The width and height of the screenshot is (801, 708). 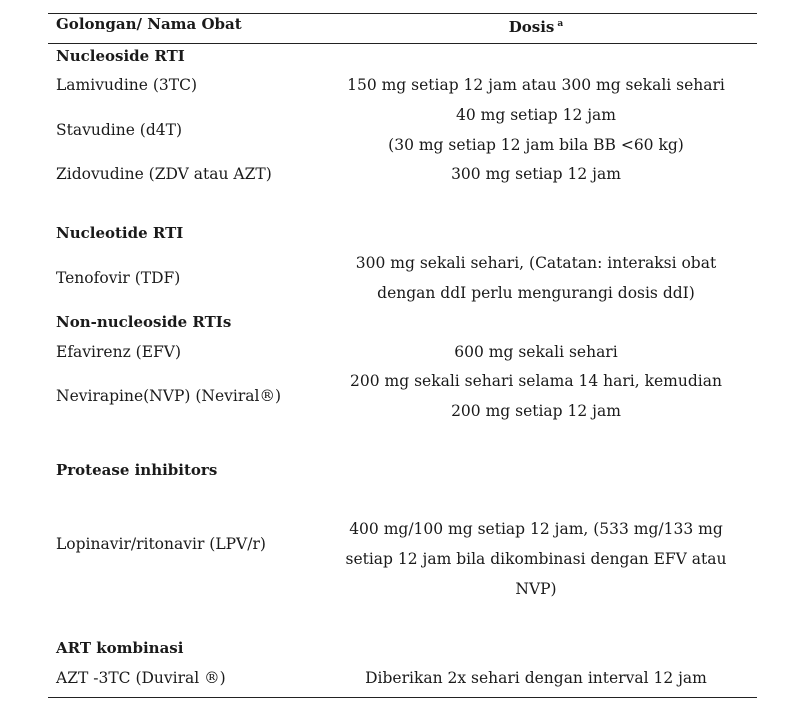 I want to click on drug-dose: NVP), so click(x=536, y=589).